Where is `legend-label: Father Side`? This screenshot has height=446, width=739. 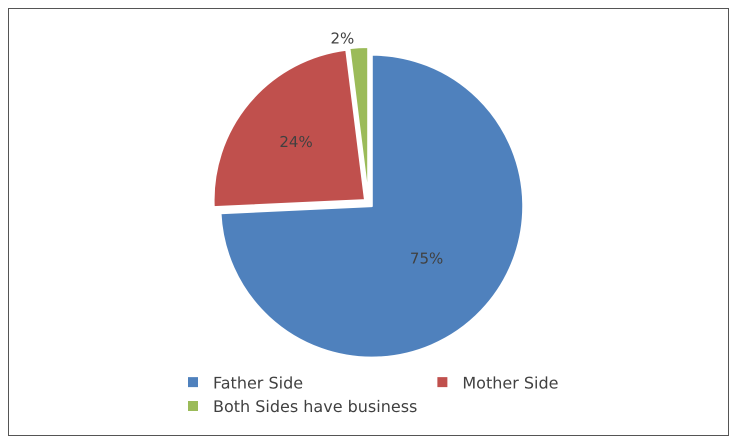
legend-label: Father Side is located at coordinates (258, 382).